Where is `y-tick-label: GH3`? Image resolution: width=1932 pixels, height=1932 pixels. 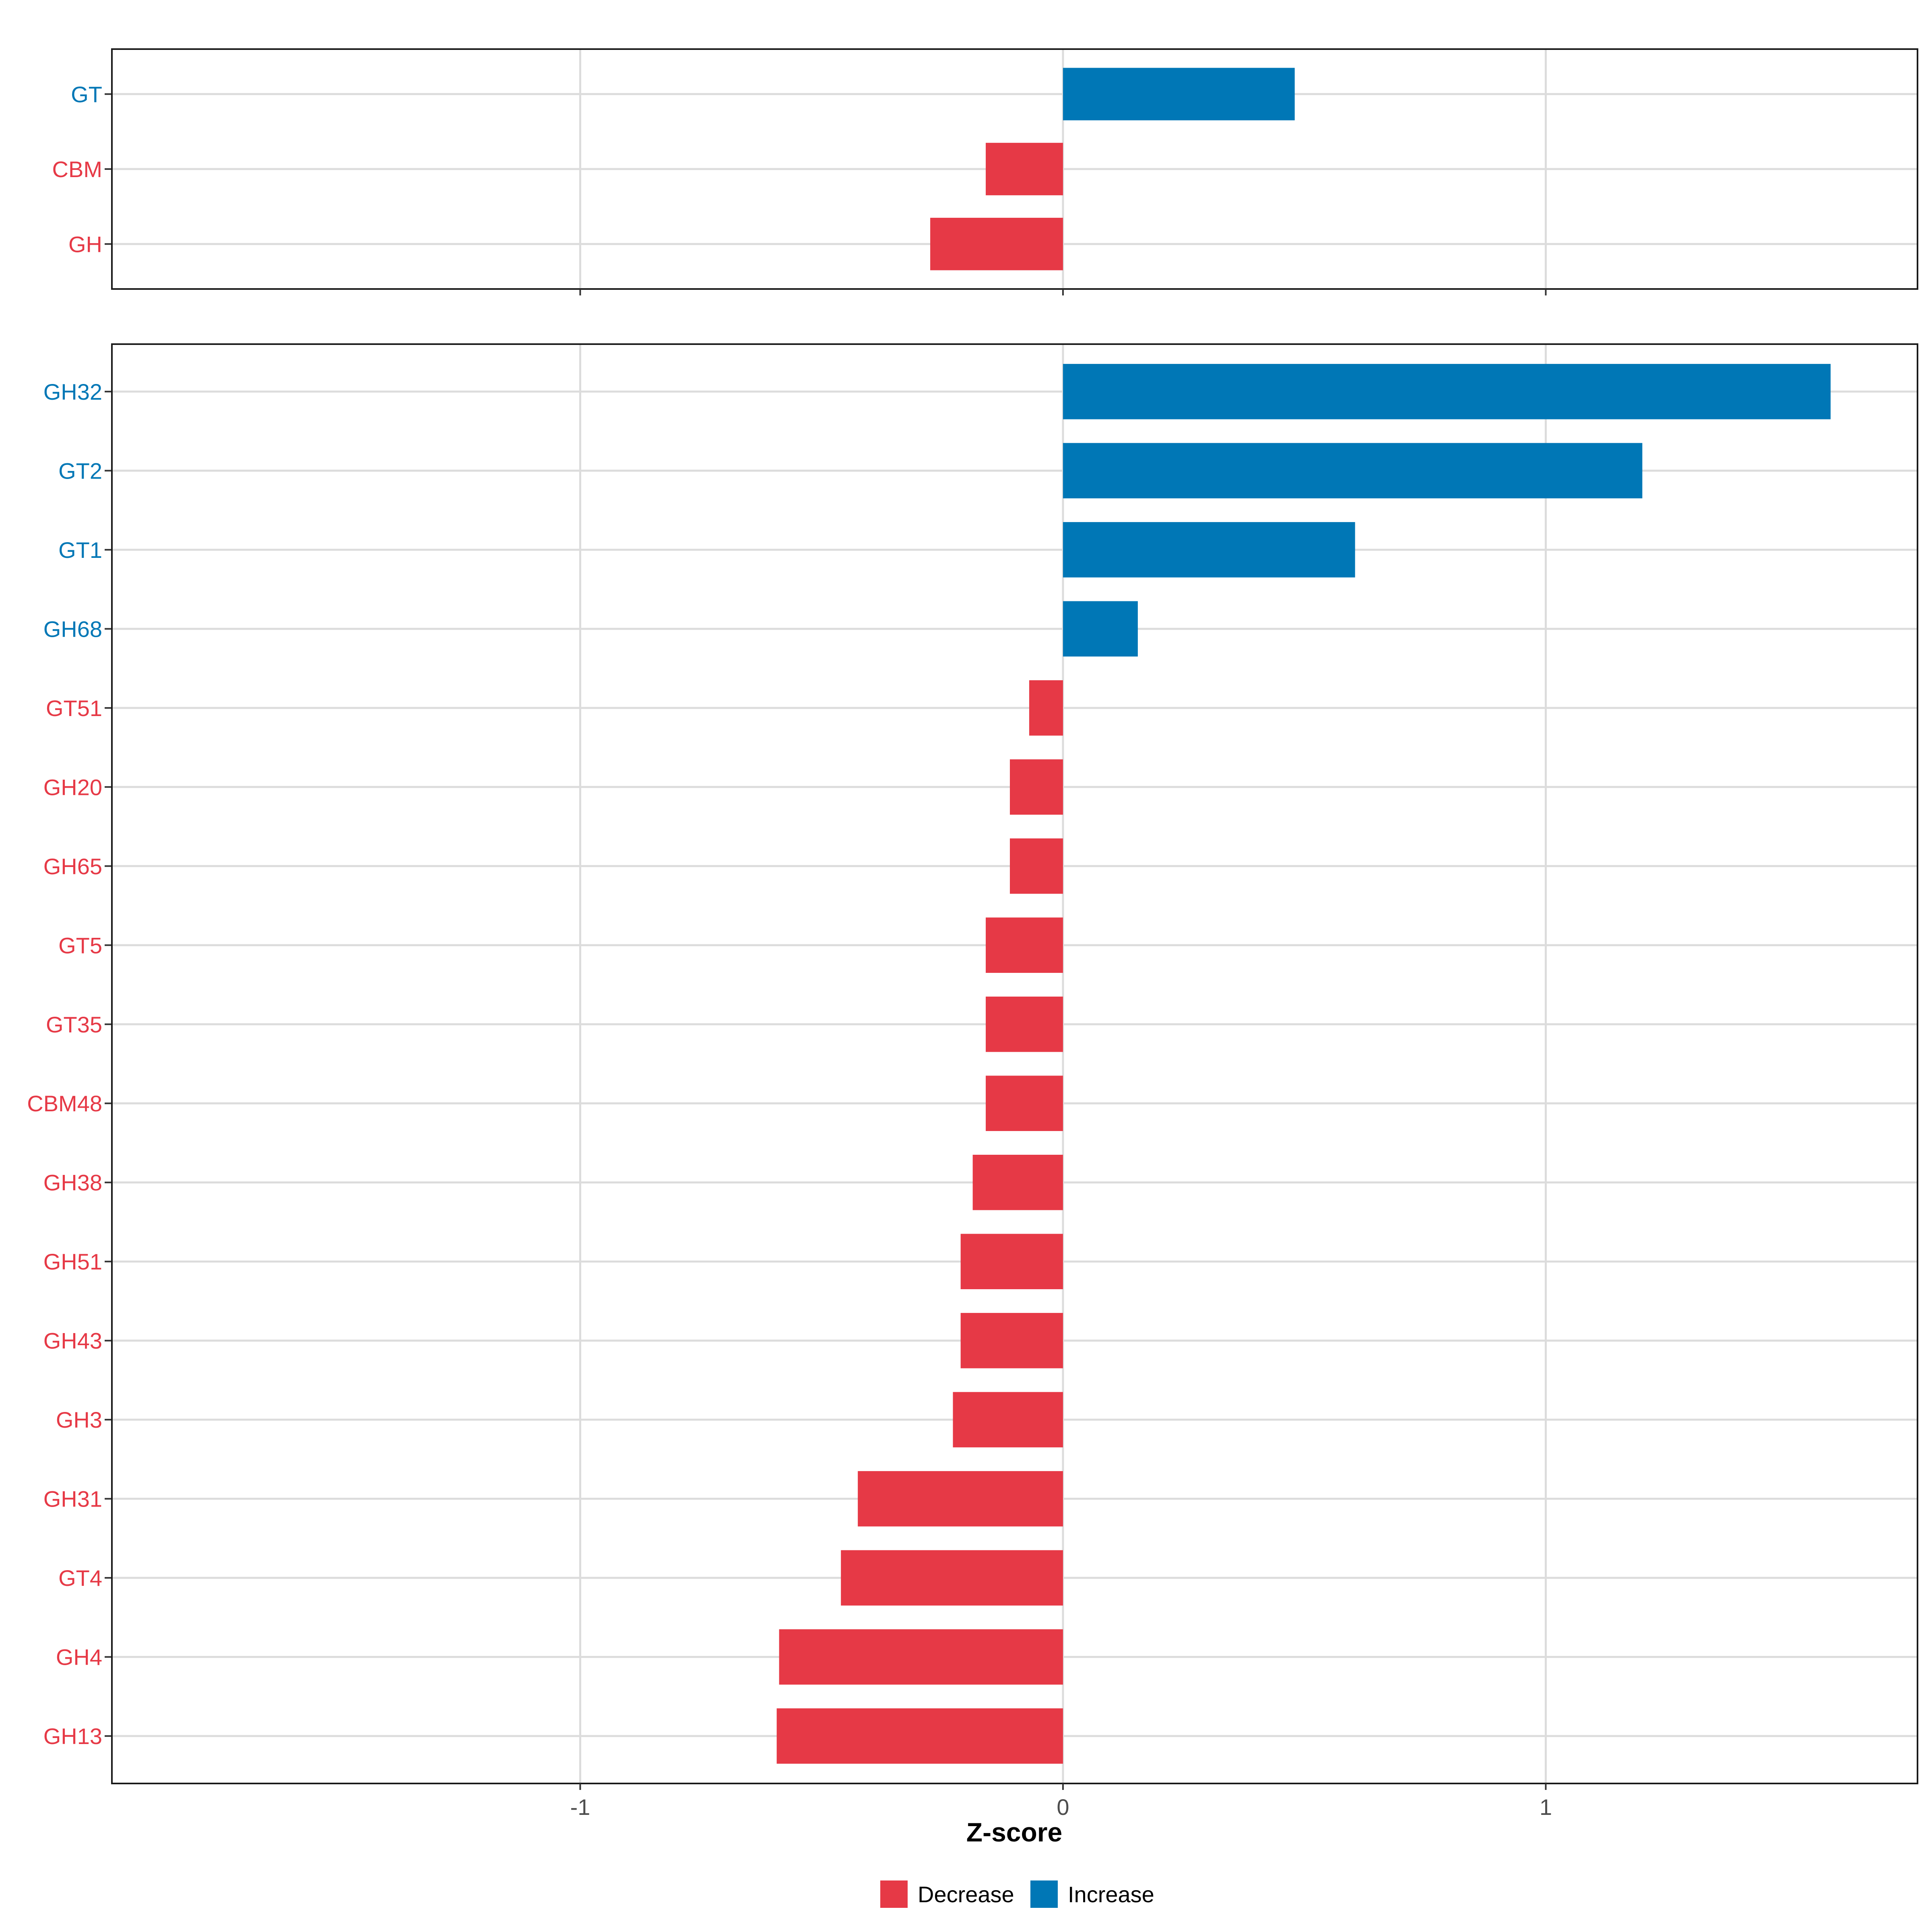 y-tick-label: GH3 is located at coordinates (79, 1419).